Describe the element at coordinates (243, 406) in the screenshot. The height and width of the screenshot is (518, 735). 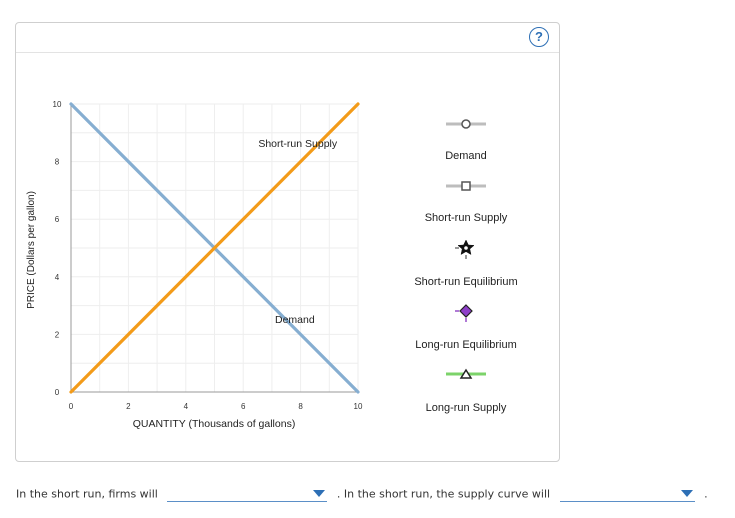
I see `x-tick-label: 6` at that location.